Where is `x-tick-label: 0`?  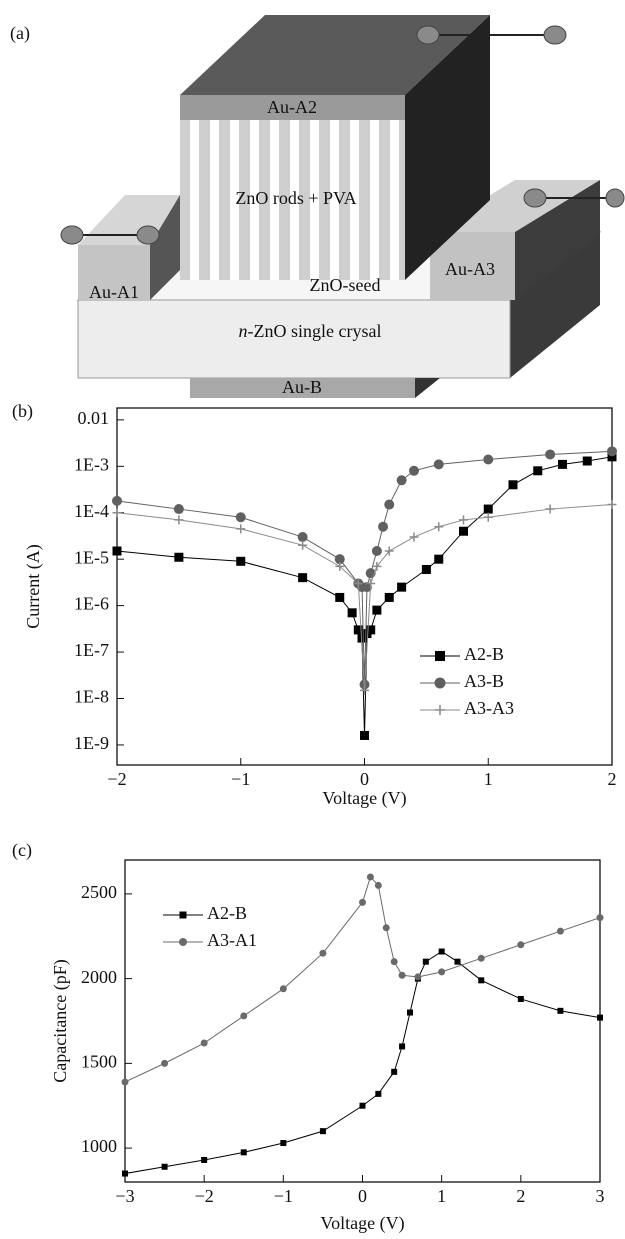 x-tick-label: 0 is located at coordinates (362, 1196).